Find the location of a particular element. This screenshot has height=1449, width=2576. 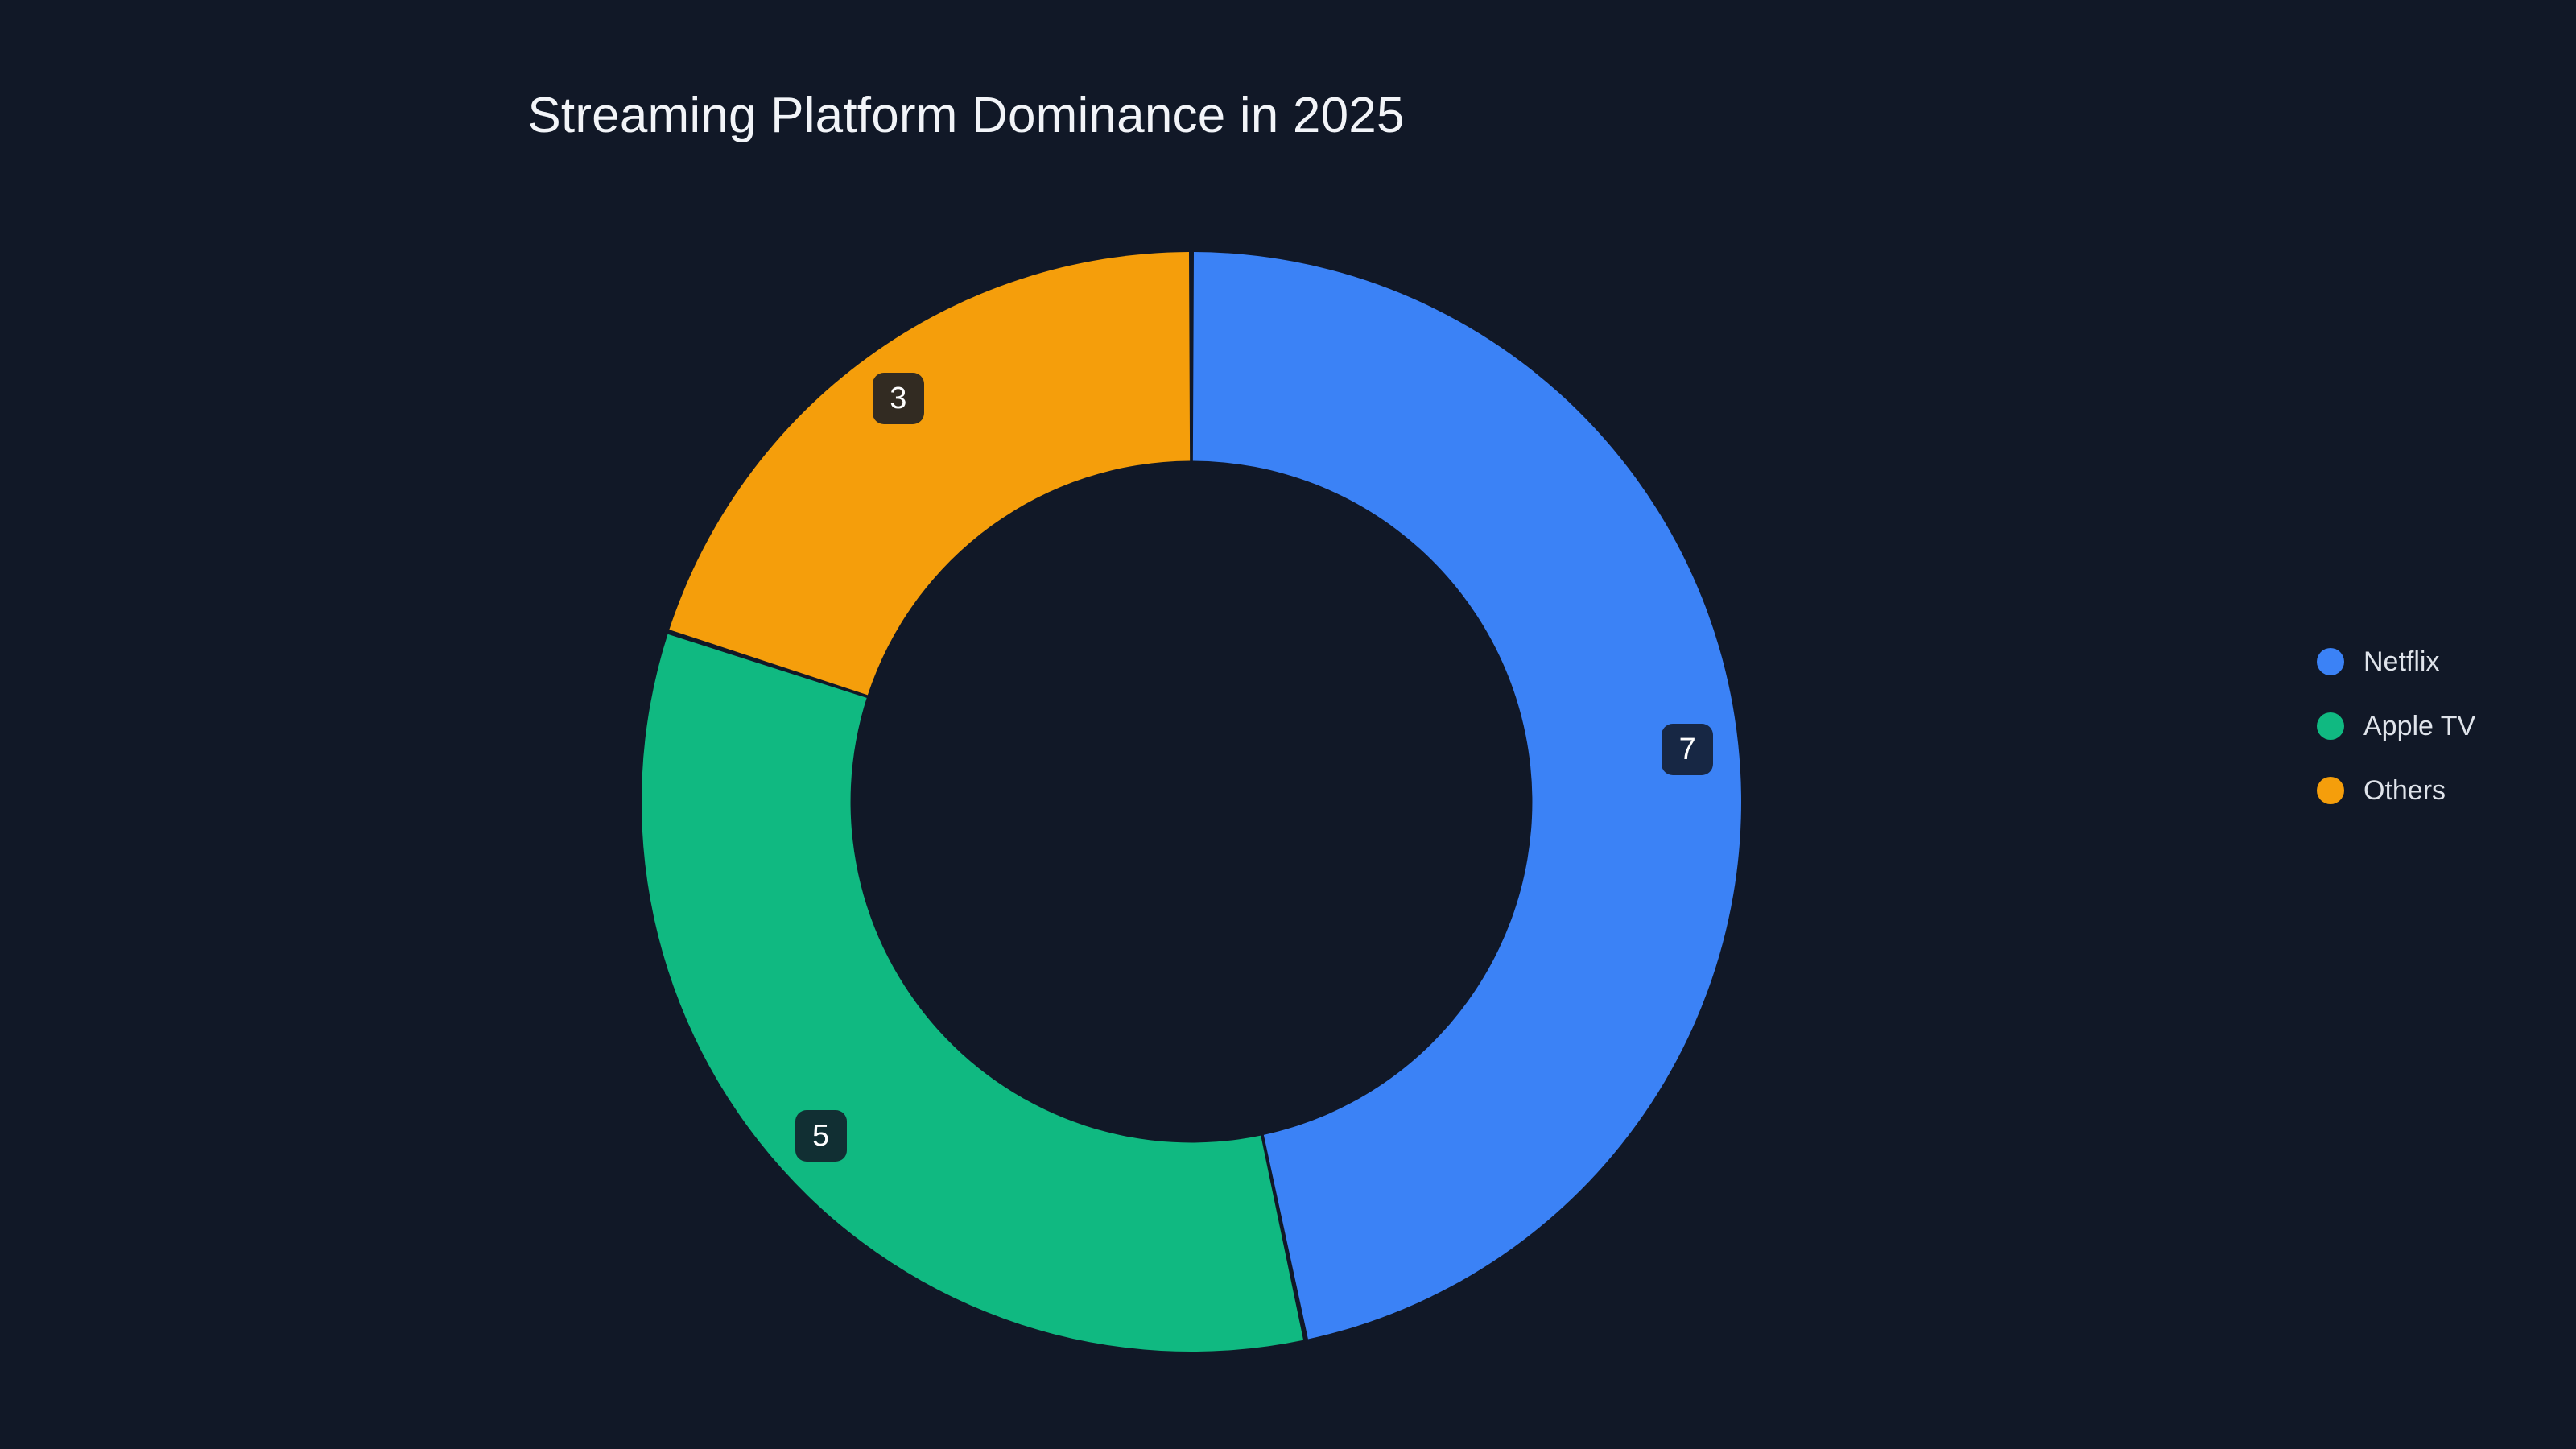

legend-label: Others is located at coordinates (2404, 790).